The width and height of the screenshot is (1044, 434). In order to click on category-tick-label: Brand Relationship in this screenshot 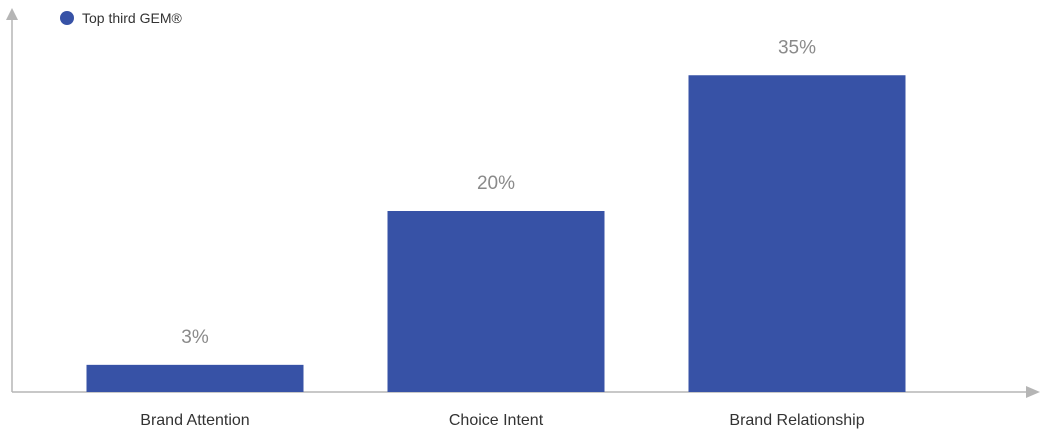, I will do `click(796, 420)`.